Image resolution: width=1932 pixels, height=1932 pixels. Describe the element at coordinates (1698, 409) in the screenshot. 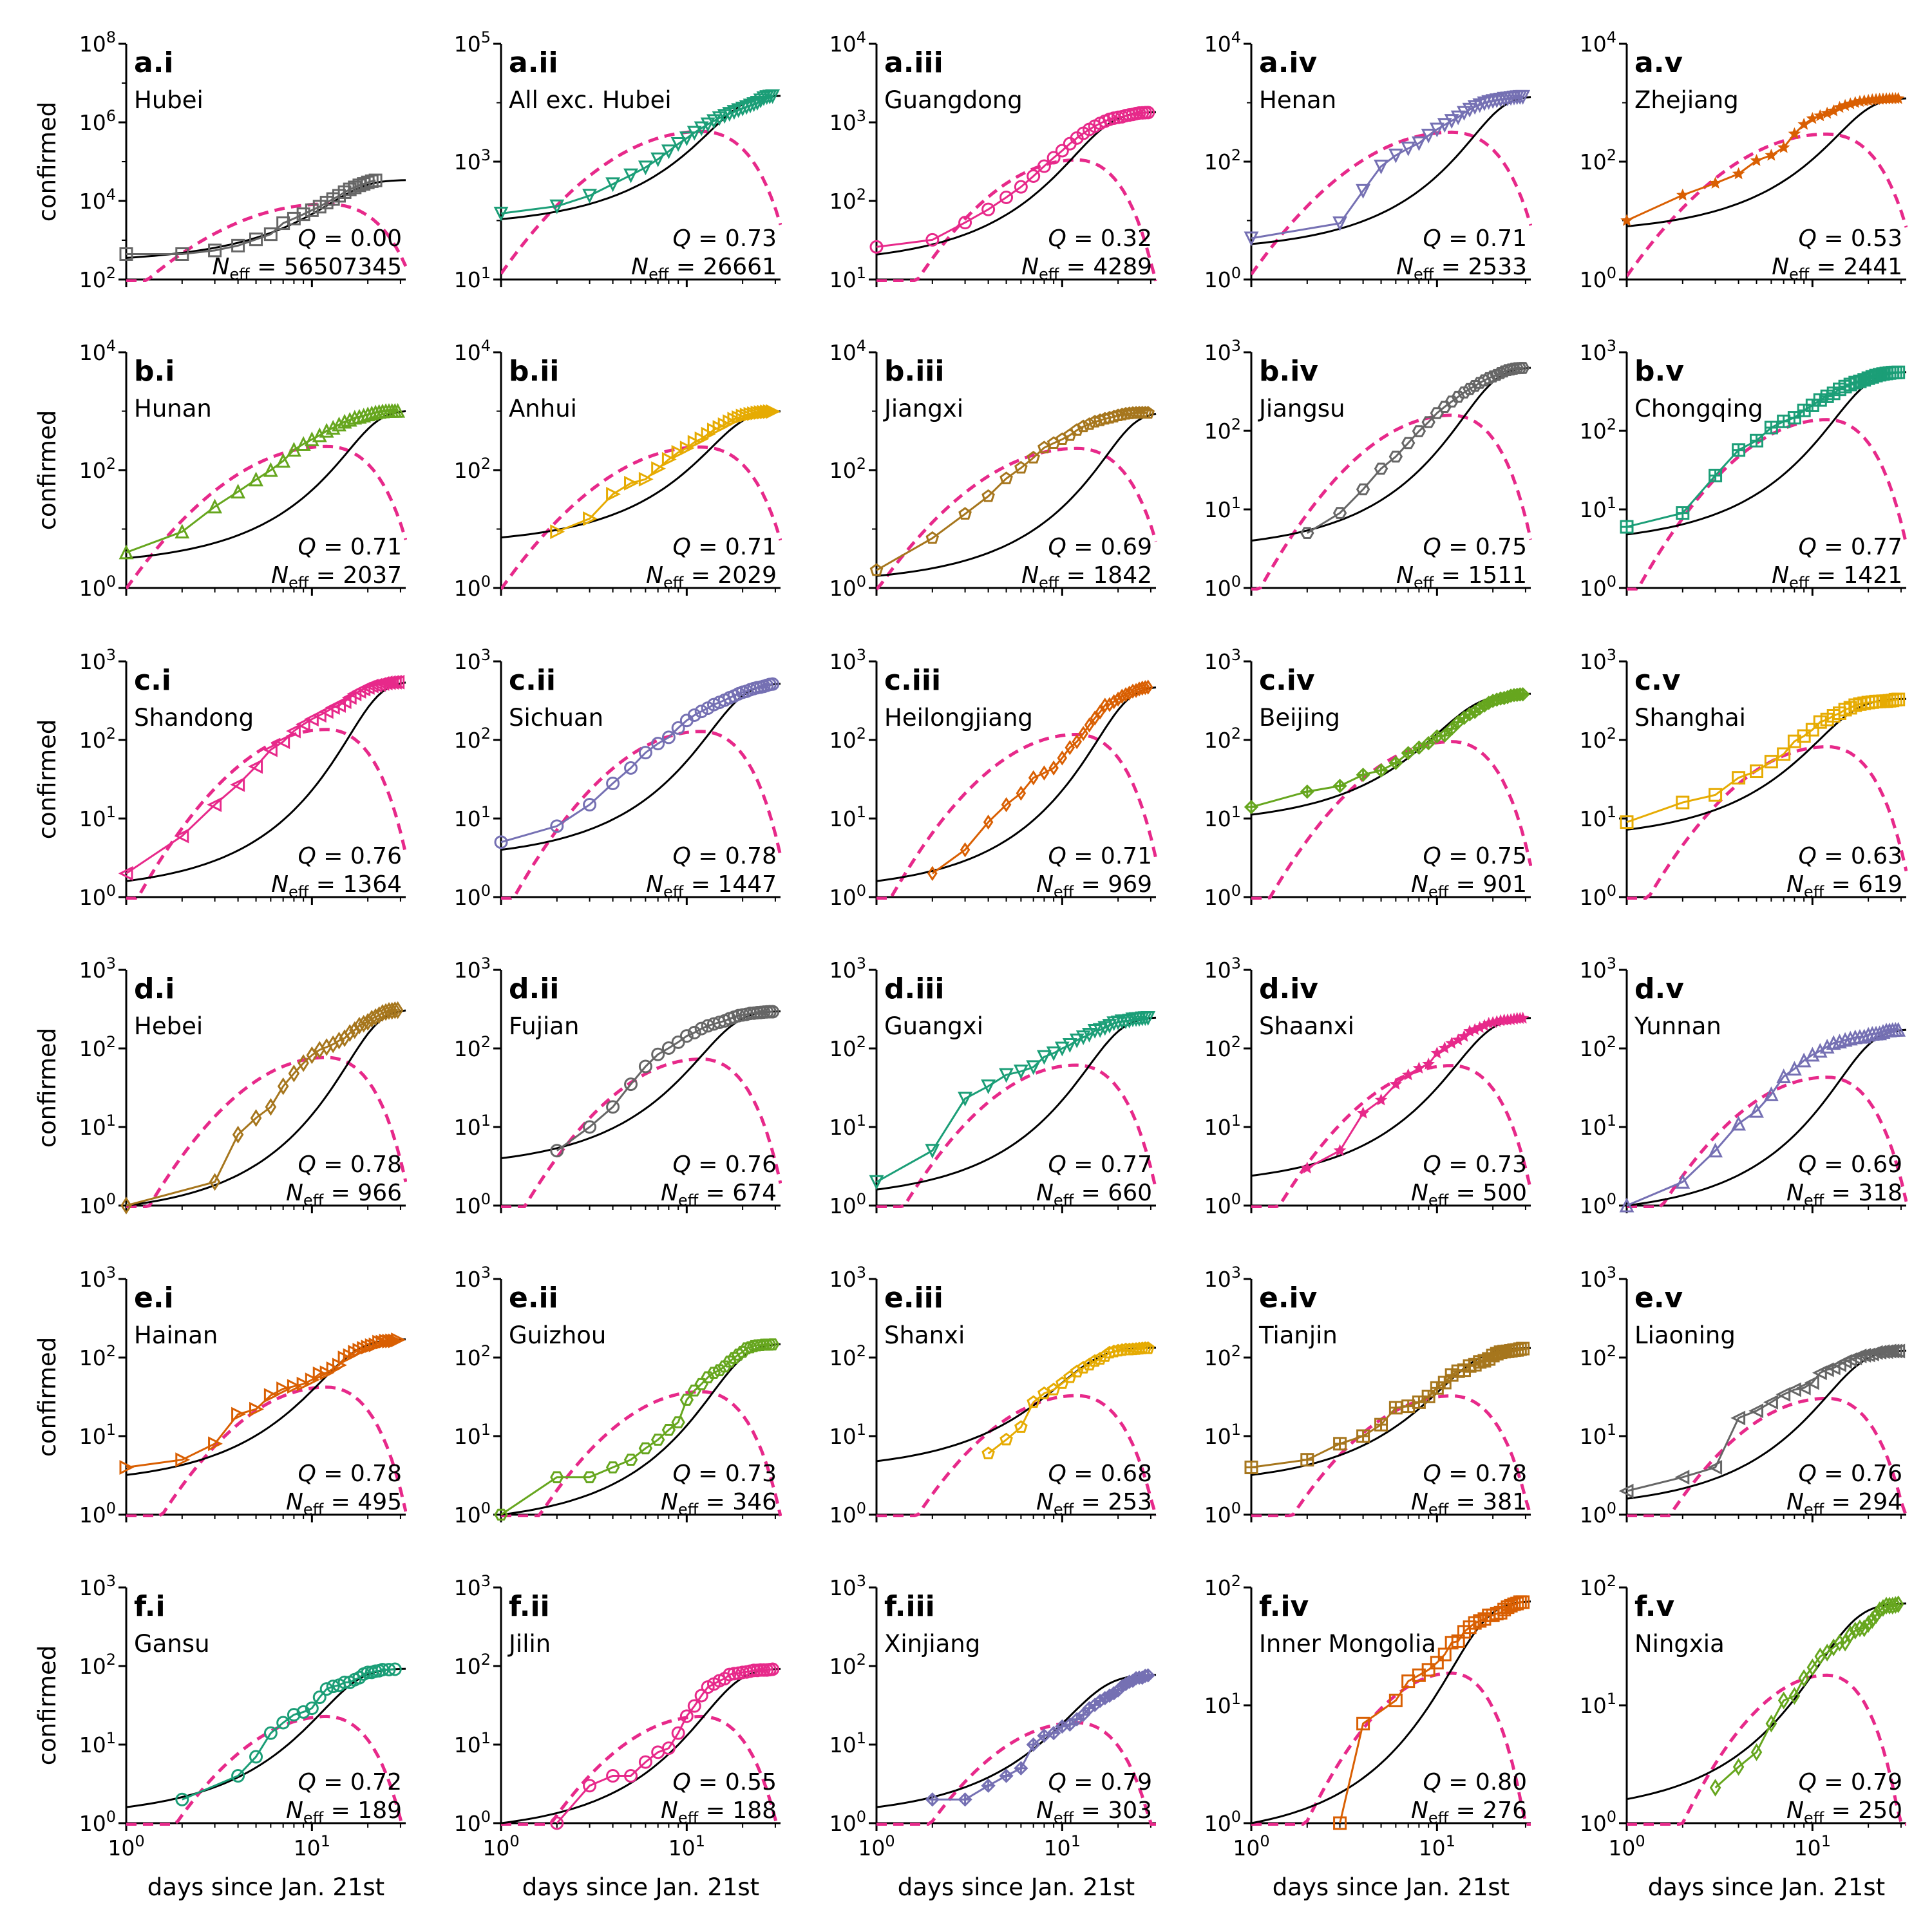

I see `province-label: Chongqing` at that location.